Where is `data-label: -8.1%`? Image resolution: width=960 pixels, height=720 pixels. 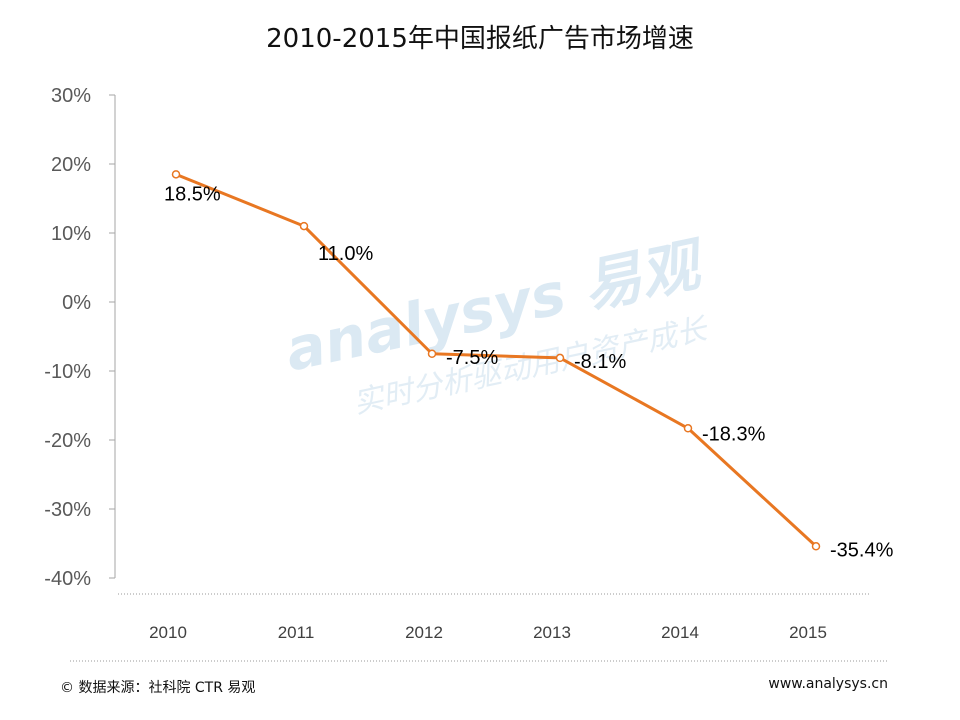 data-label: -8.1% is located at coordinates (600, 362).